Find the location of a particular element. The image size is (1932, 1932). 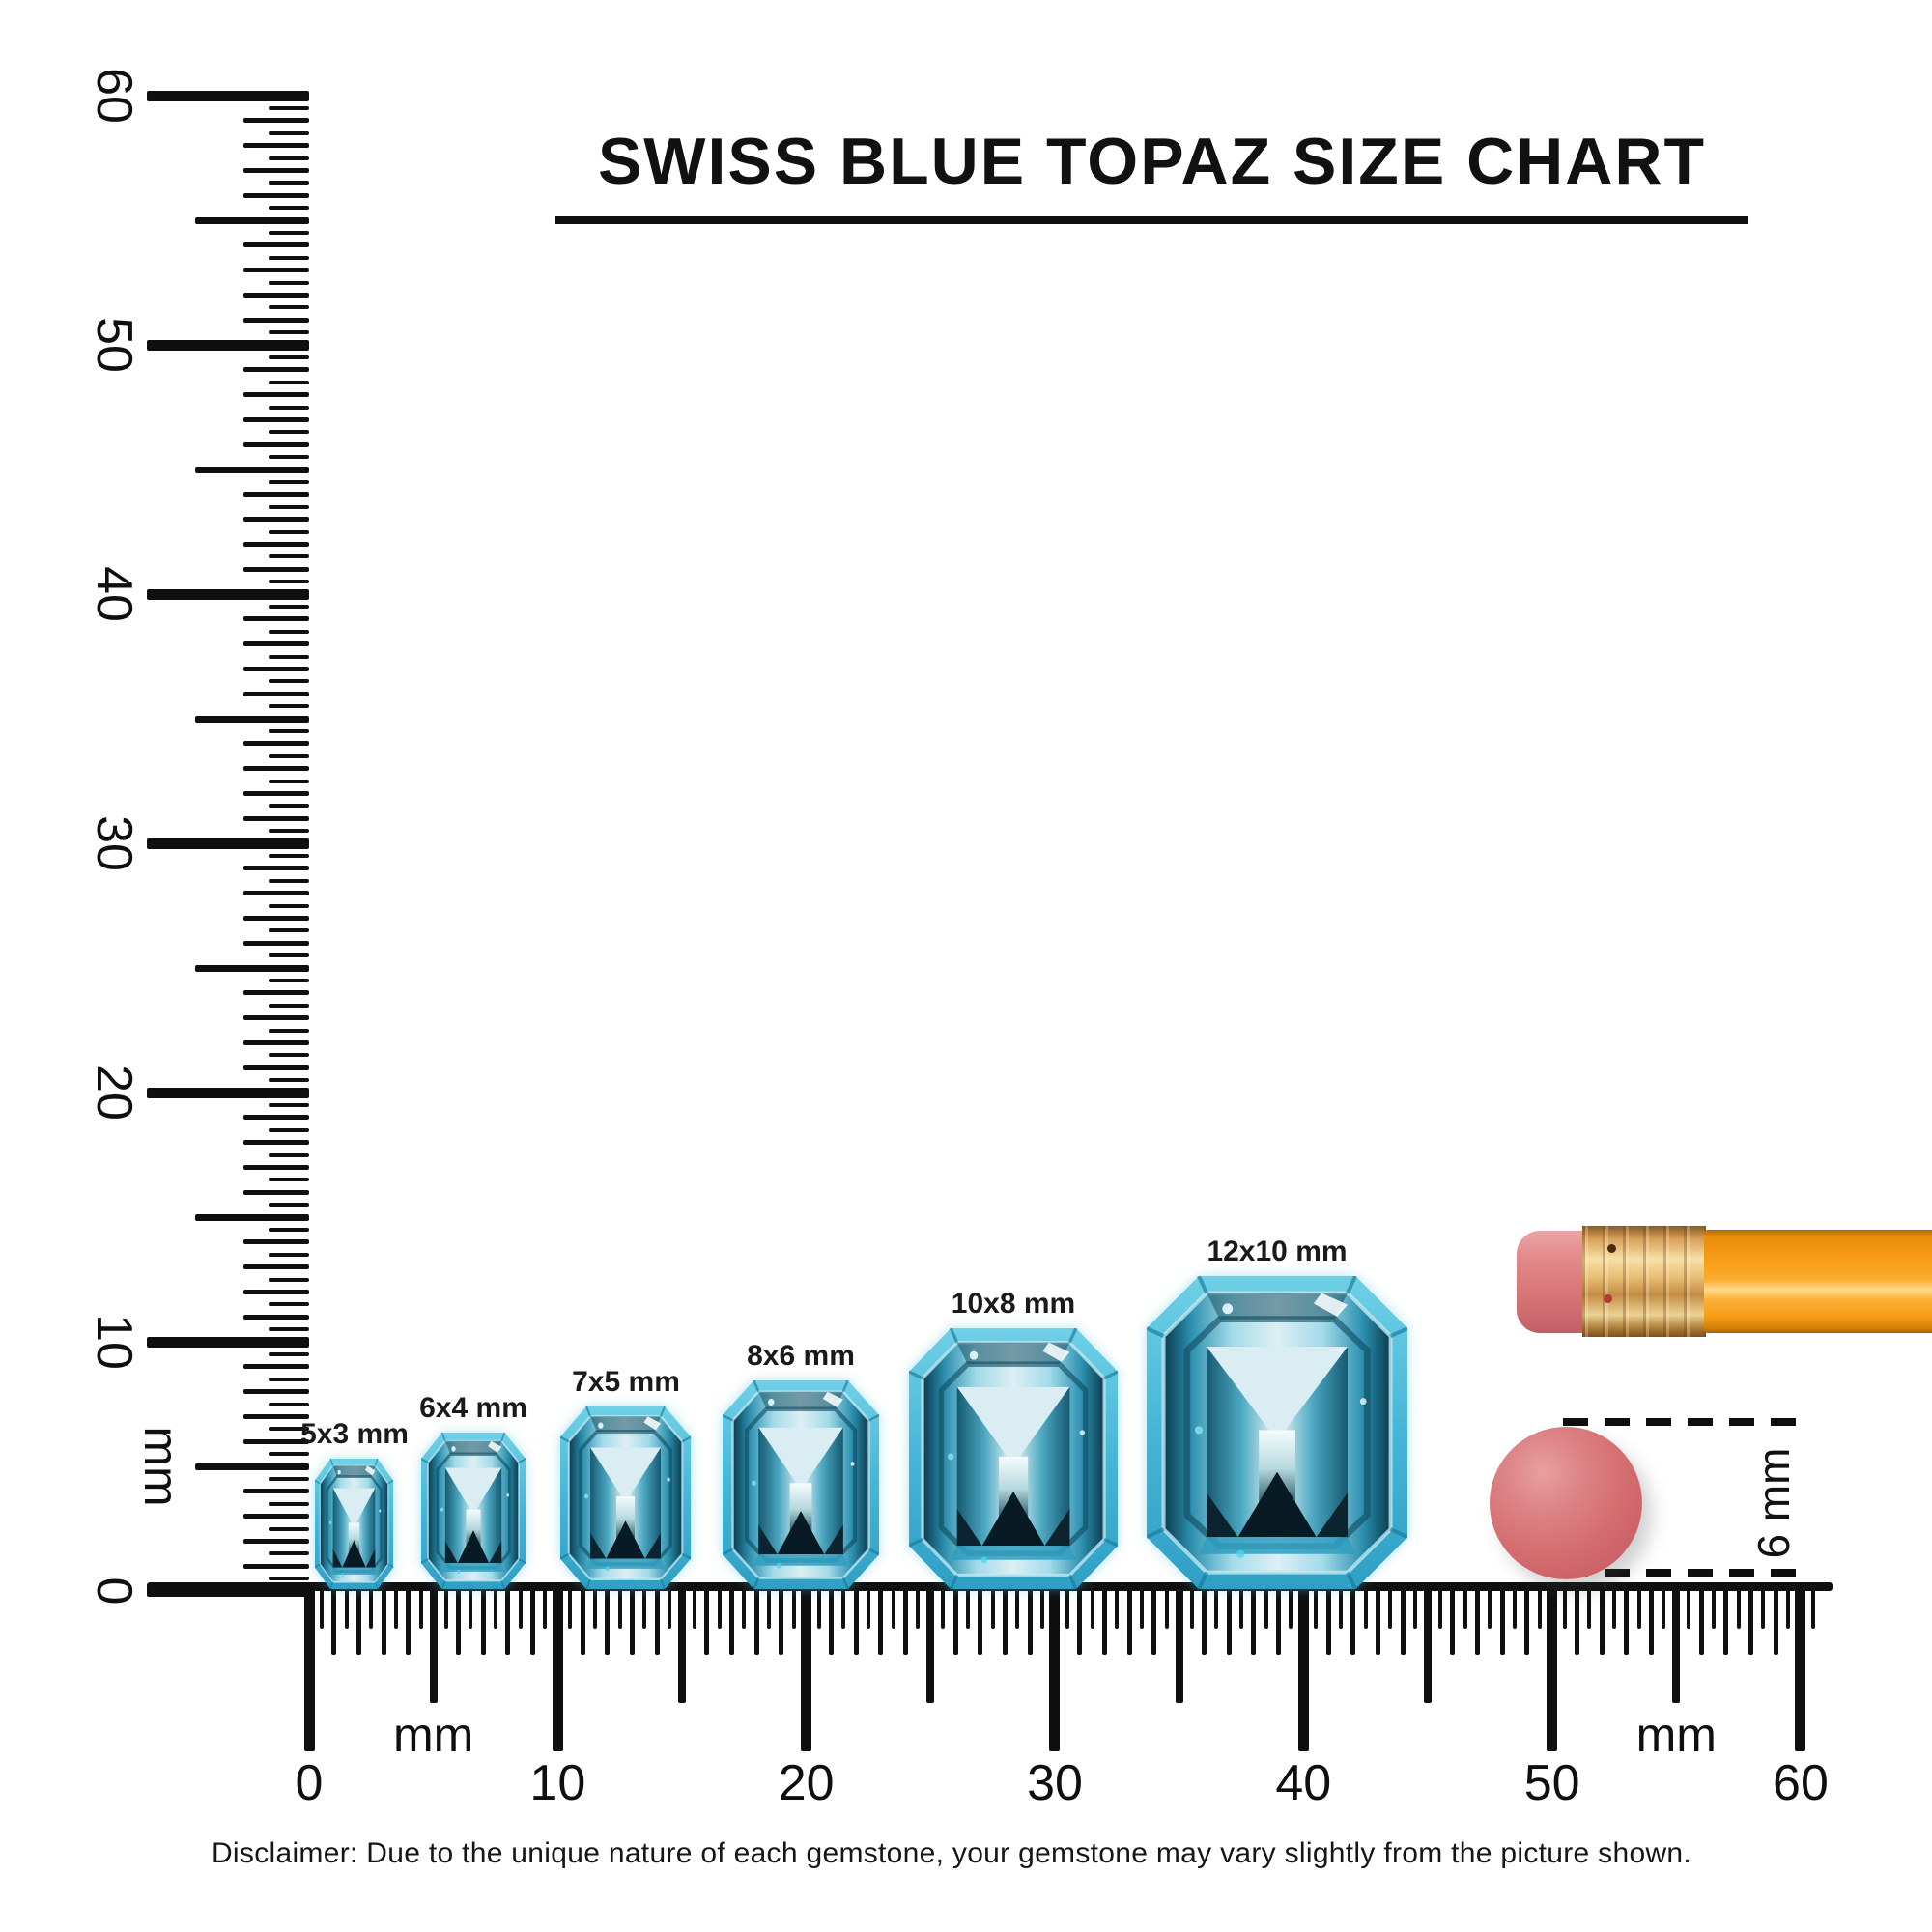

pencil is located at coordinates (1723, 1282).